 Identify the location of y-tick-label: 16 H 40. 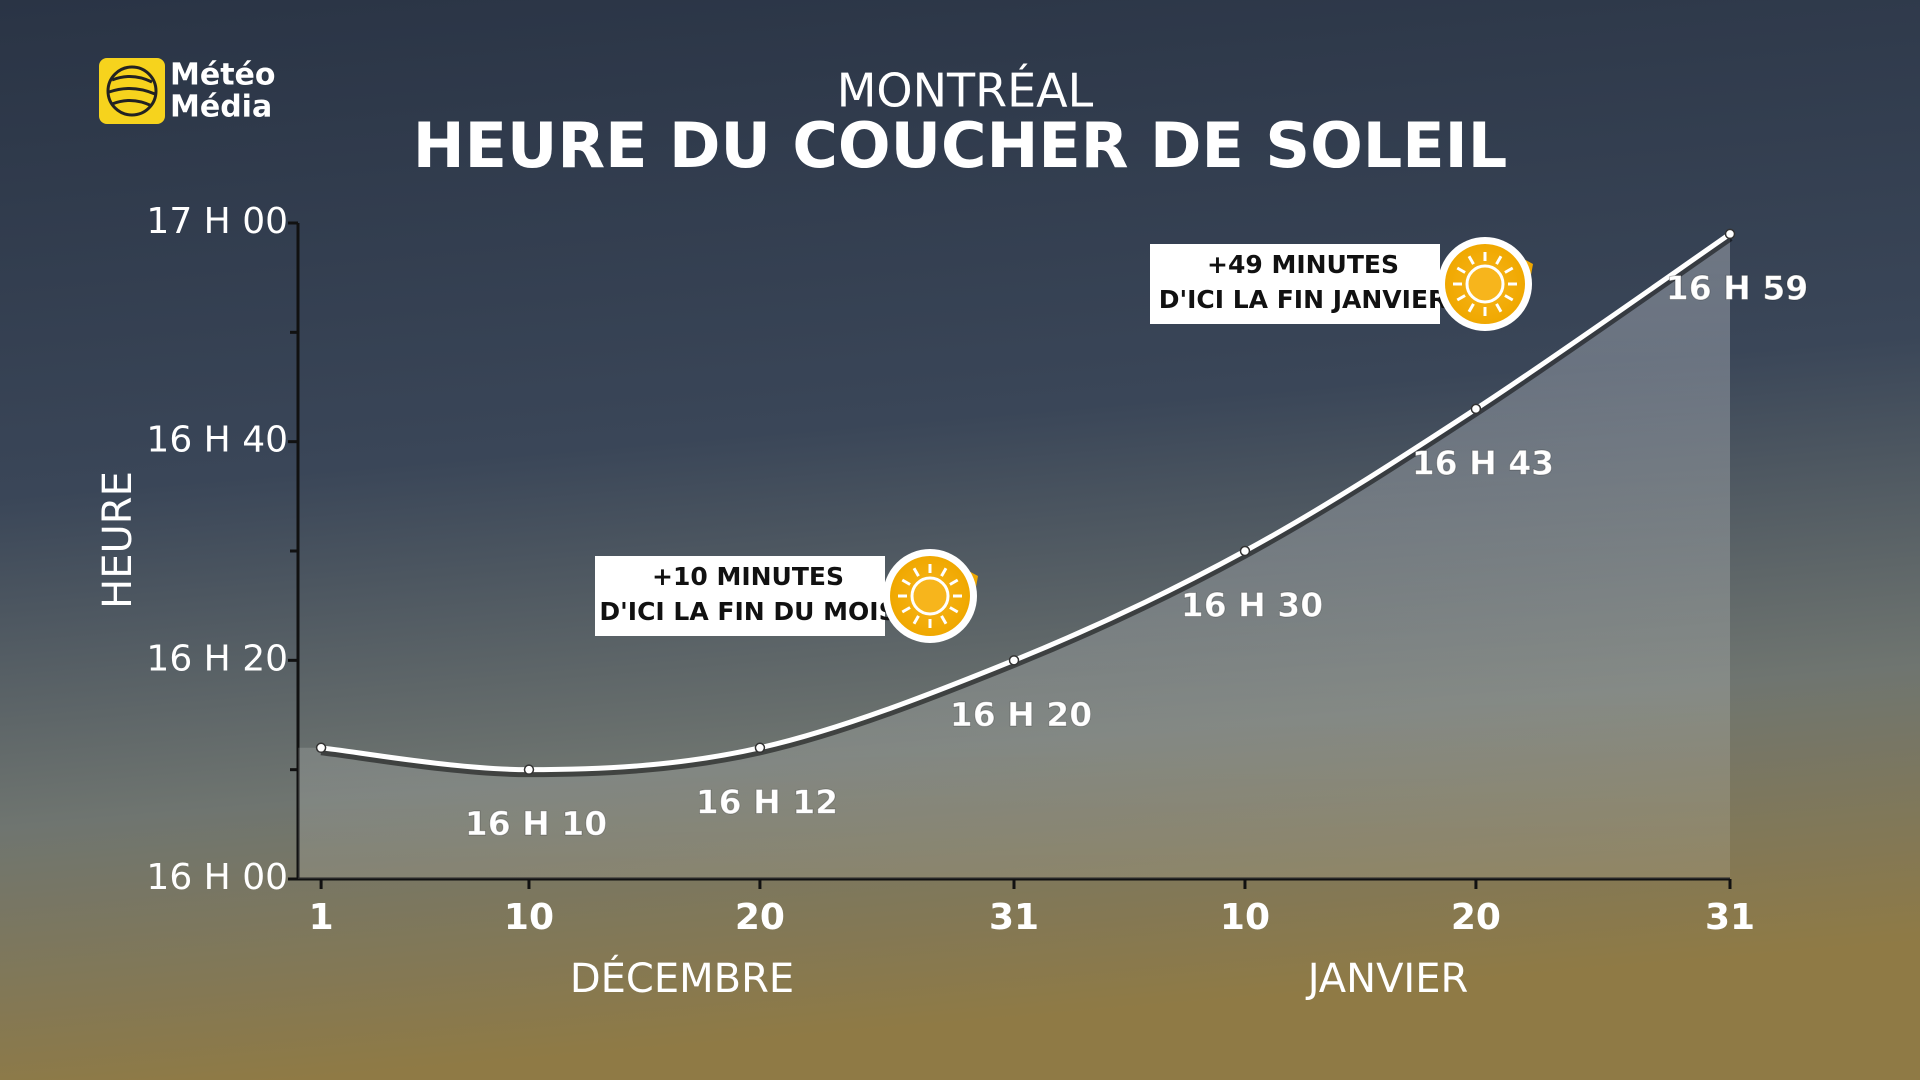
(217, 440).